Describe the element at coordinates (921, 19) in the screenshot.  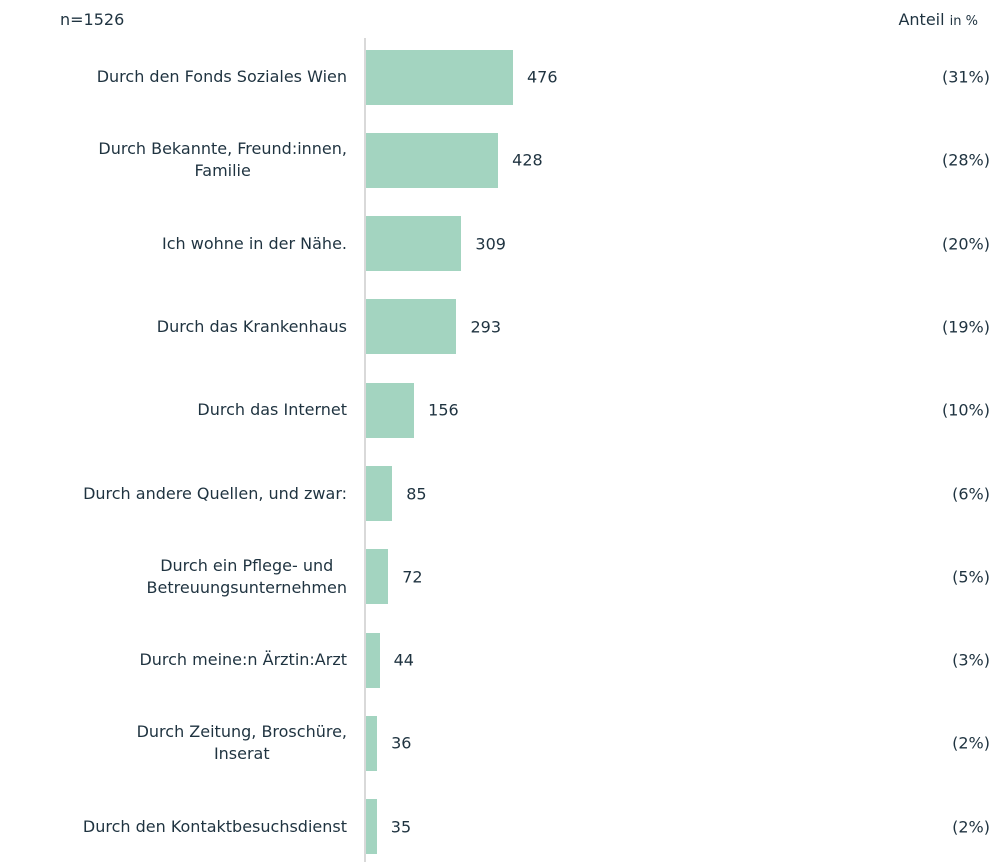
I see `share-header-text: Anteil` at that location.